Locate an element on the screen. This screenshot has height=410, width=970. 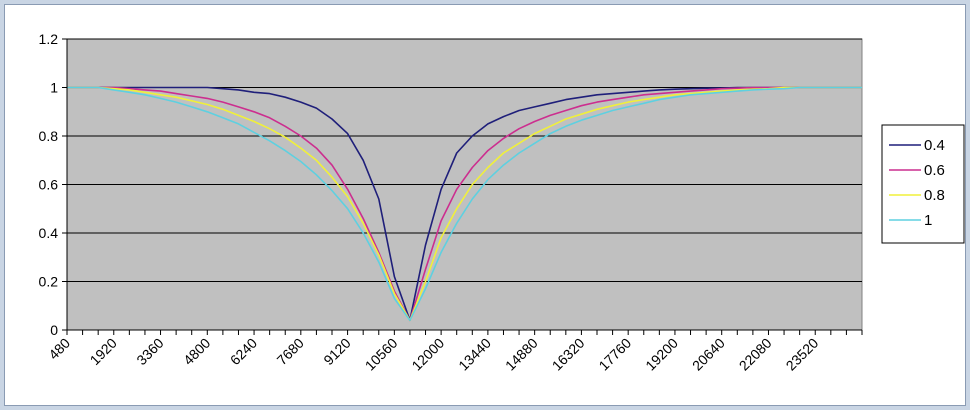
x-tick-label: 19200 is located at coordinates (661, 354).